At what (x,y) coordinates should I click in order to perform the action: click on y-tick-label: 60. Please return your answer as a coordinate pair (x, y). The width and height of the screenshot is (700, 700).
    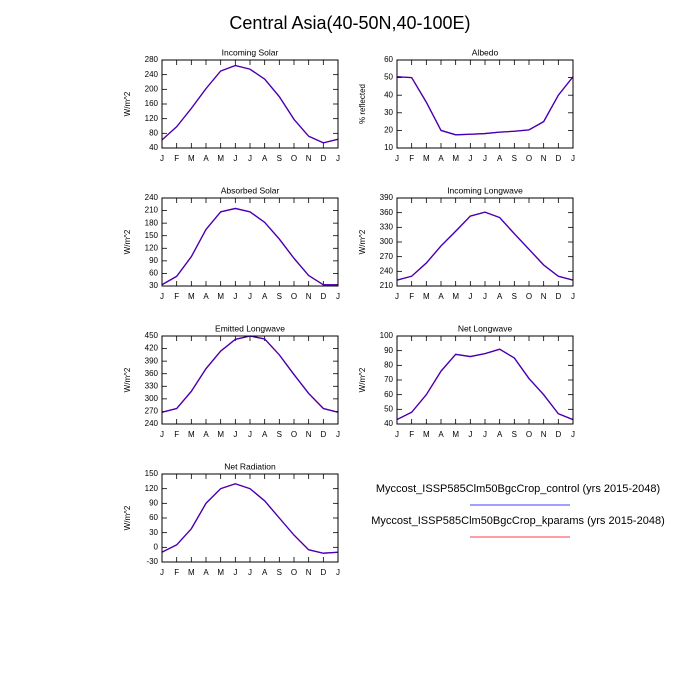
    Looking at the image, I should click on (388, 59).